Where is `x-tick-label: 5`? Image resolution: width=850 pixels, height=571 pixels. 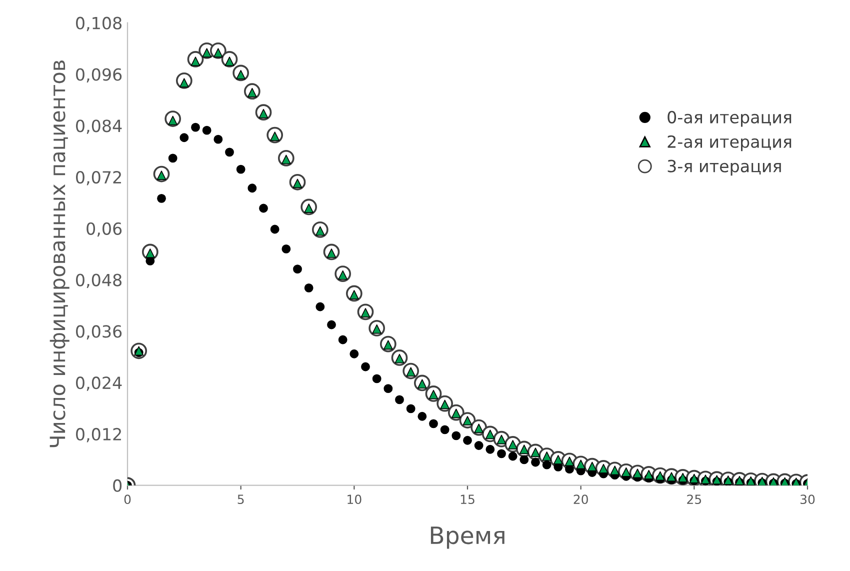 x-tick-label: 5 is located at coordinates (241, 499).